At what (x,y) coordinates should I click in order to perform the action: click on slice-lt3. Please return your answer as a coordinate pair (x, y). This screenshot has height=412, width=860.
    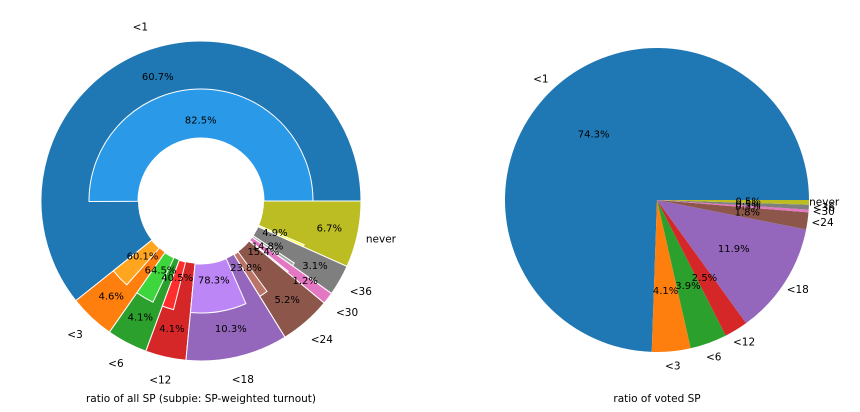
    Looking at the image, I should click on (671, 276).